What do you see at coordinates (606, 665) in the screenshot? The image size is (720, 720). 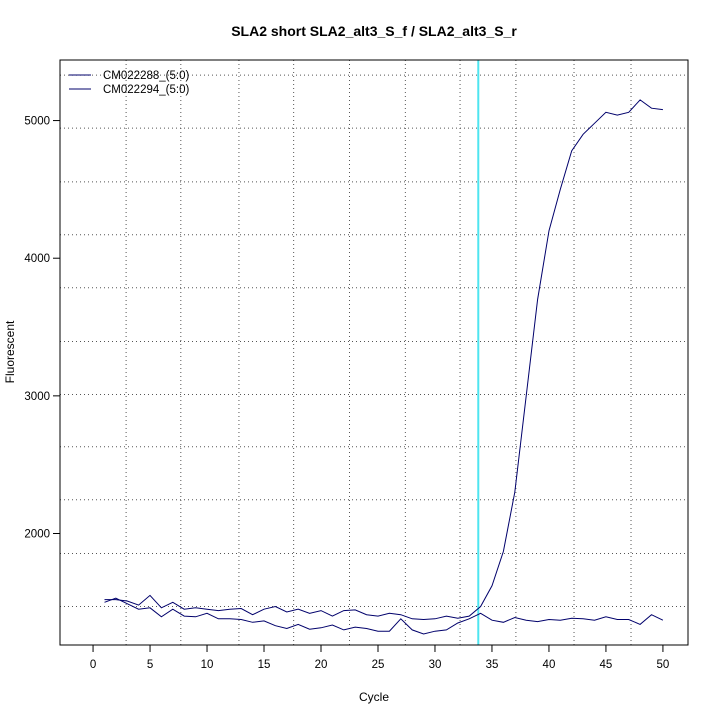 I see `x-tick-label: 45` at bounding box center [606, 665].